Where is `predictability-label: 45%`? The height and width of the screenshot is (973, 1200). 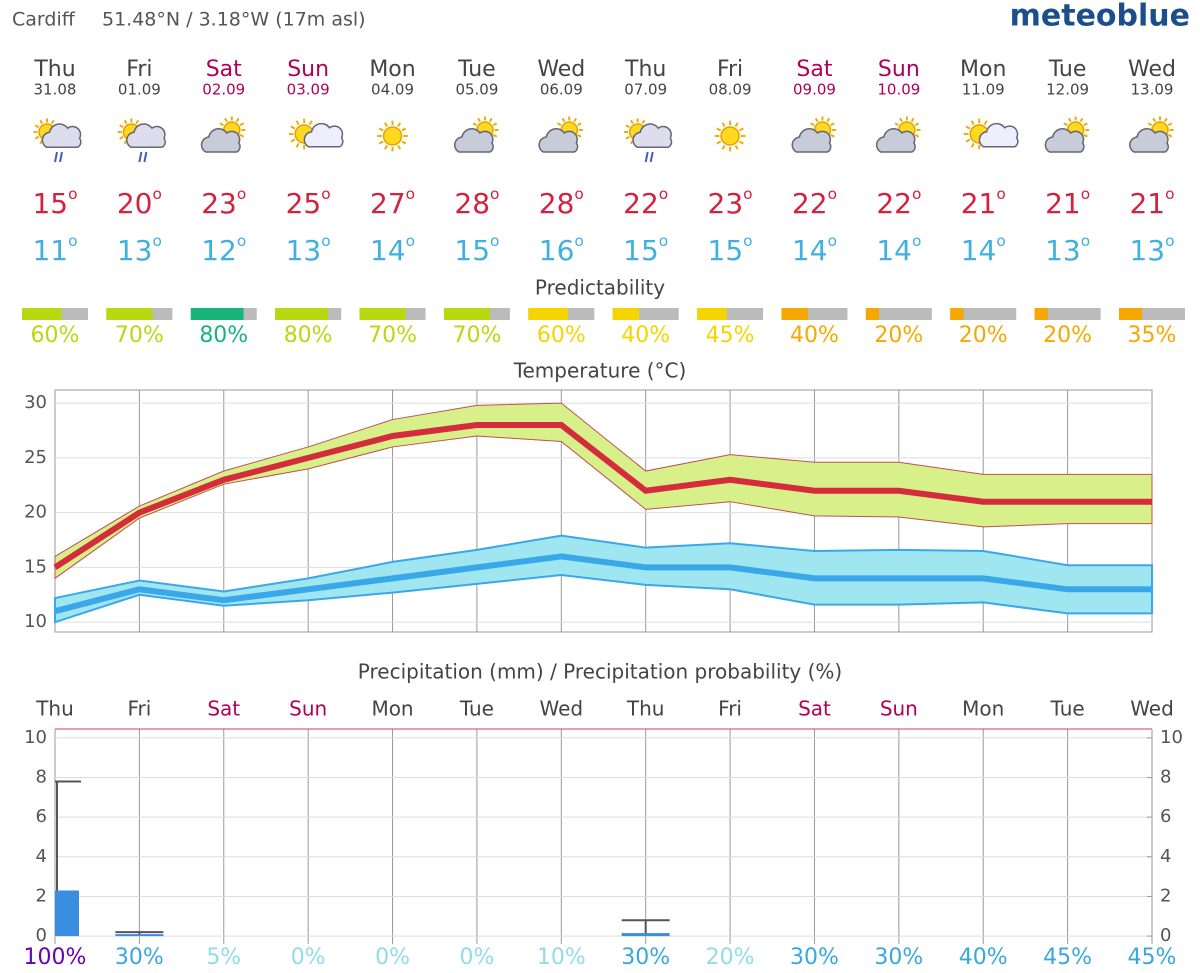 predictability-label: 45% is located at coordinates (730, 335).